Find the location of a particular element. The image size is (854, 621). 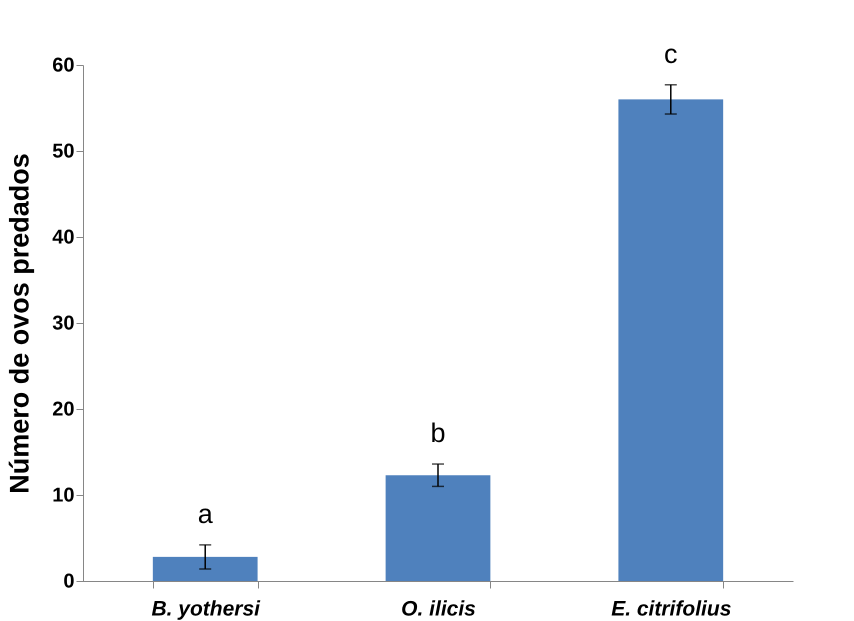

y-tick-label: 40 is located at coordinates (63, 237).